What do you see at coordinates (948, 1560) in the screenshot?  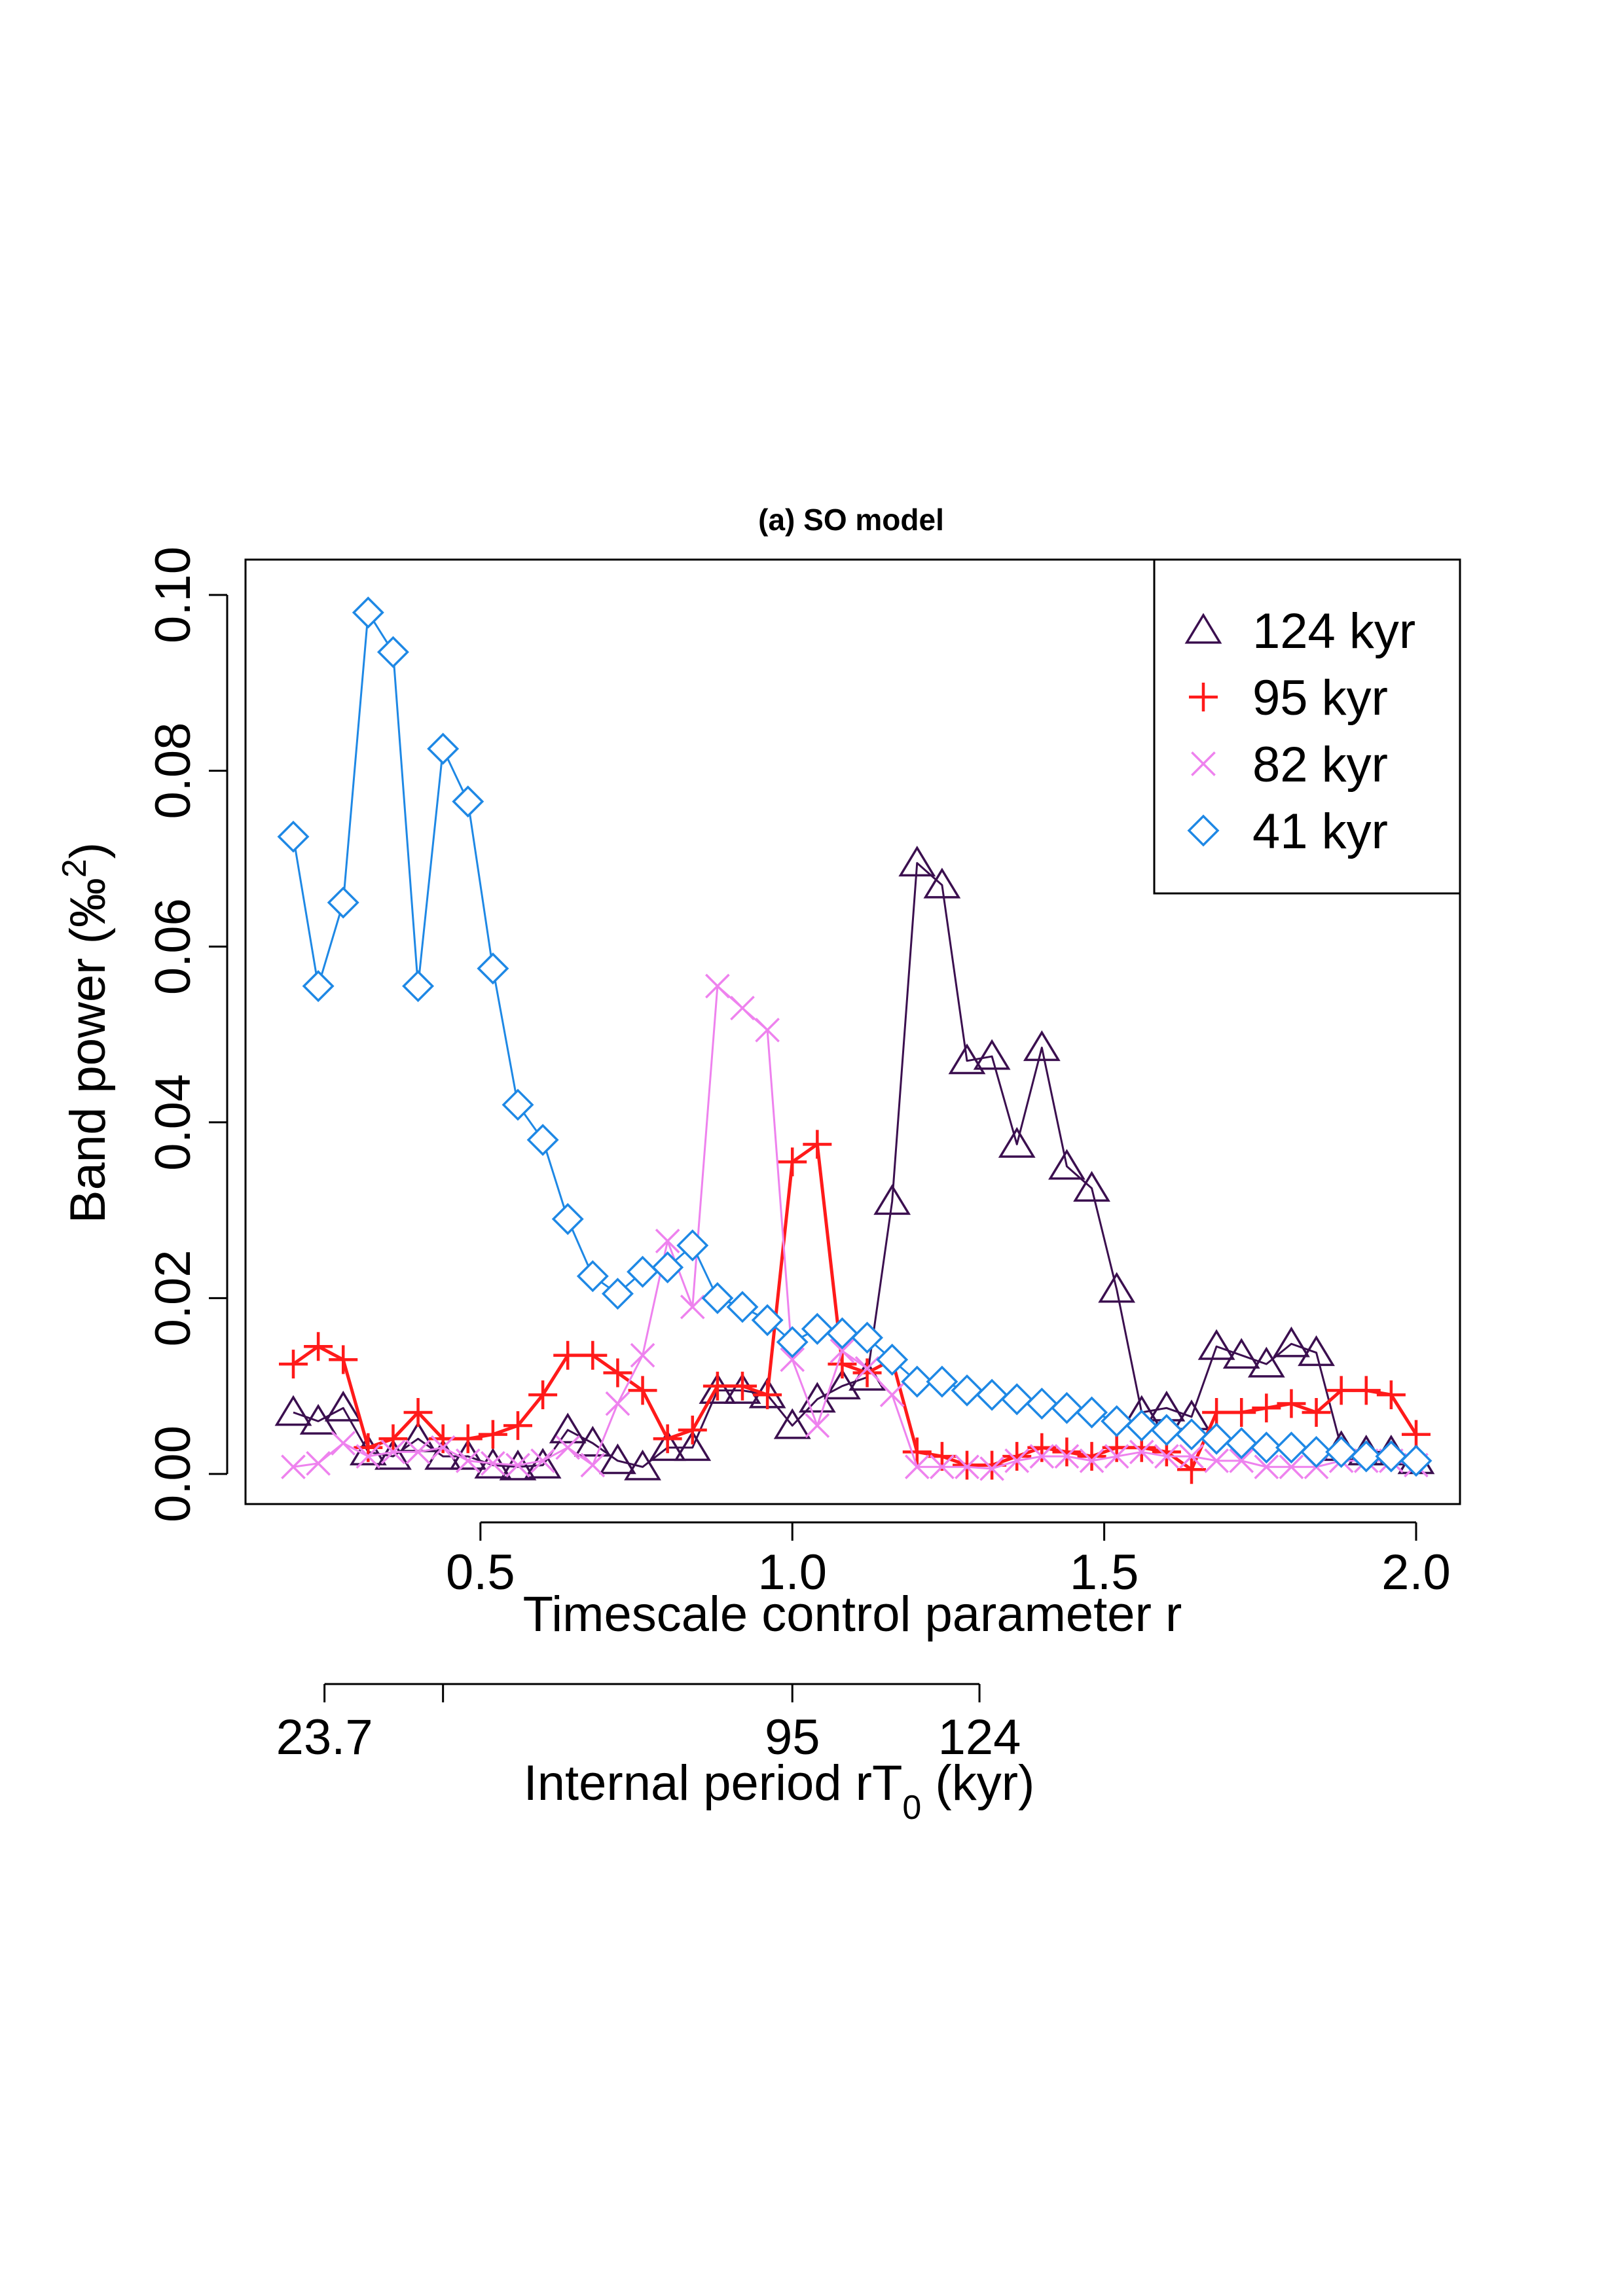 I see `x-axis: 0.5 1.0 1.5 2.0` at bounding box center [948, 1560].